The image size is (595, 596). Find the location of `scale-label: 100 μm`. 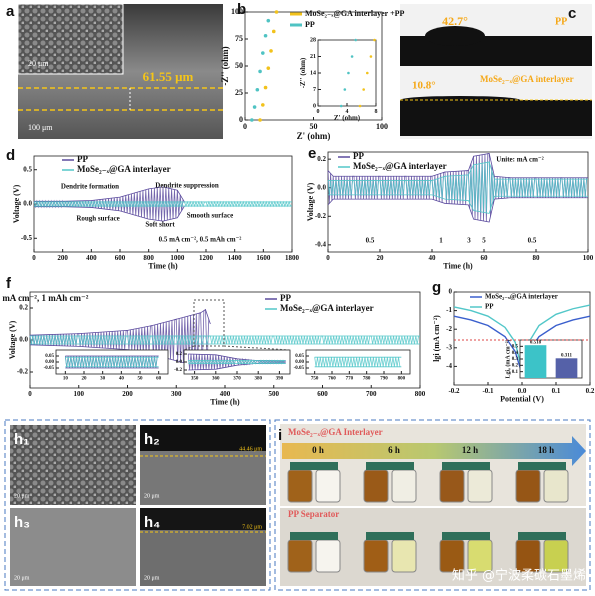

scale-label: 100 μm is located at coordinates (40, 127).